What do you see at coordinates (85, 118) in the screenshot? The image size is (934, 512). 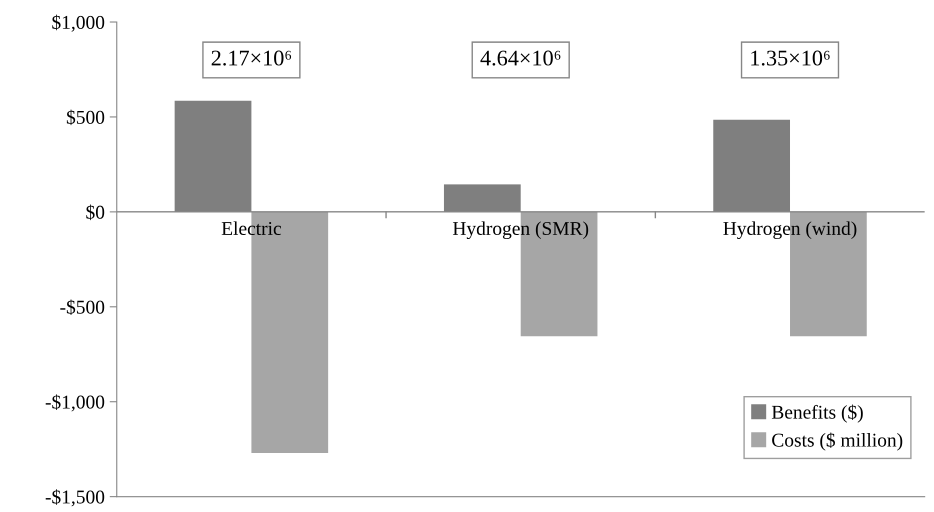 I see `y-tick-label: $500` at bounding box center [85, 118].